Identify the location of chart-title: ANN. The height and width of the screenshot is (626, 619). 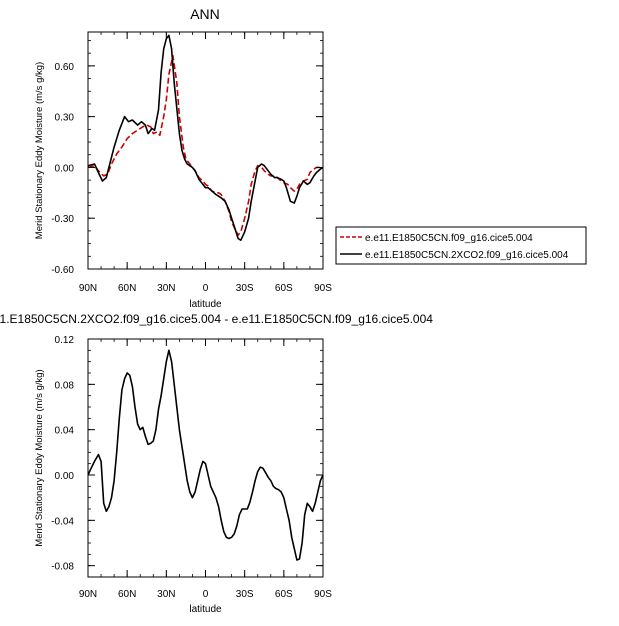
(205, 14).